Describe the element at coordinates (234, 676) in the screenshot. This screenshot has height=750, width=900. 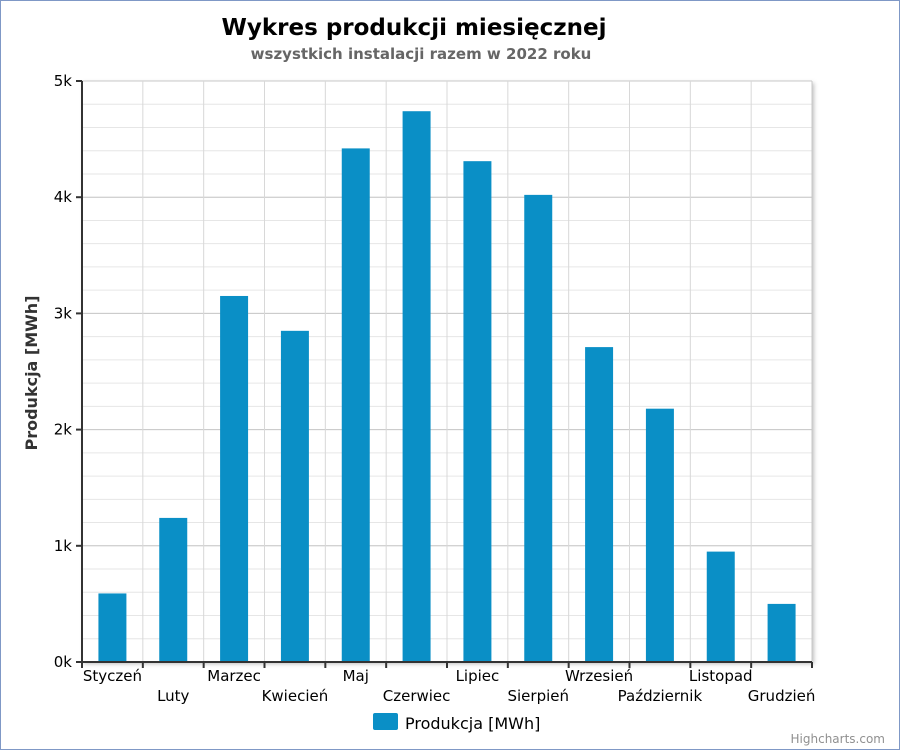
I see `x-tick-label: Marzec` at that location.